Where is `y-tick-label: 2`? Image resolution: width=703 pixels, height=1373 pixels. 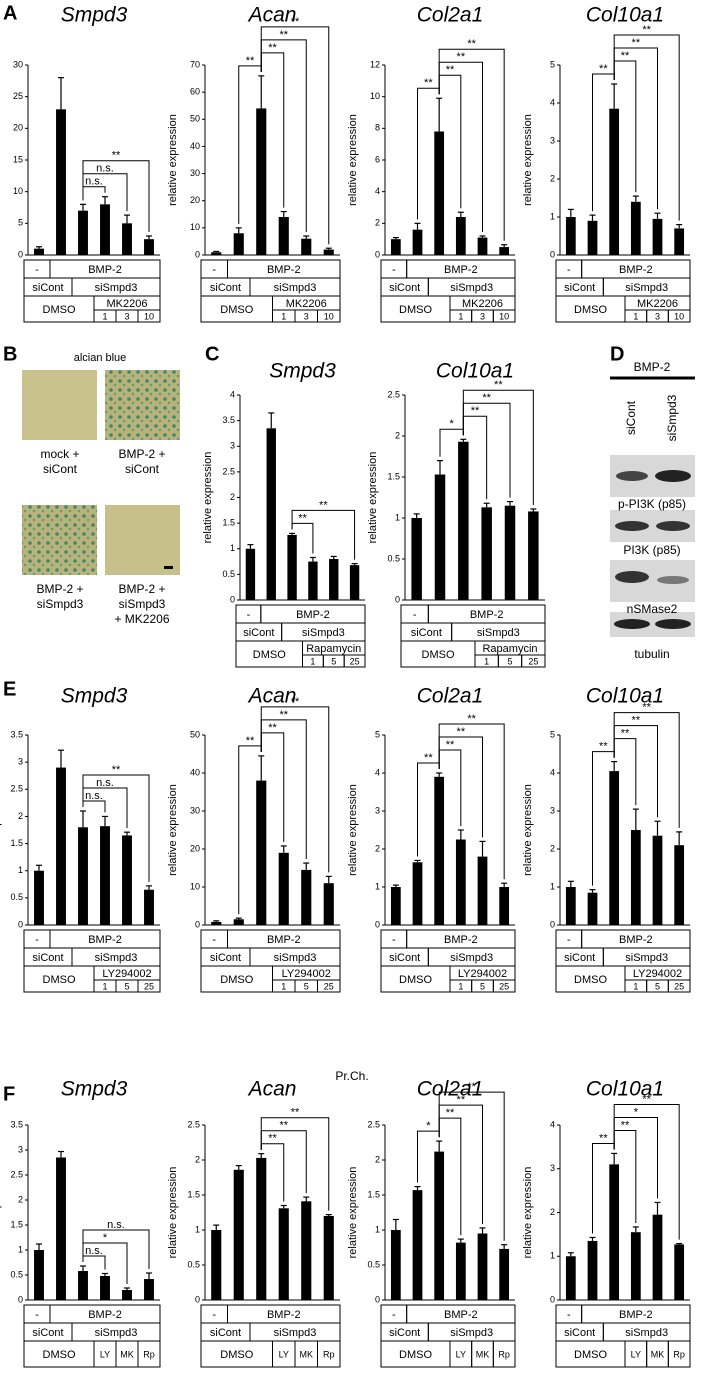 y-tick-label: 2 is located at coordinates (552, 1212).